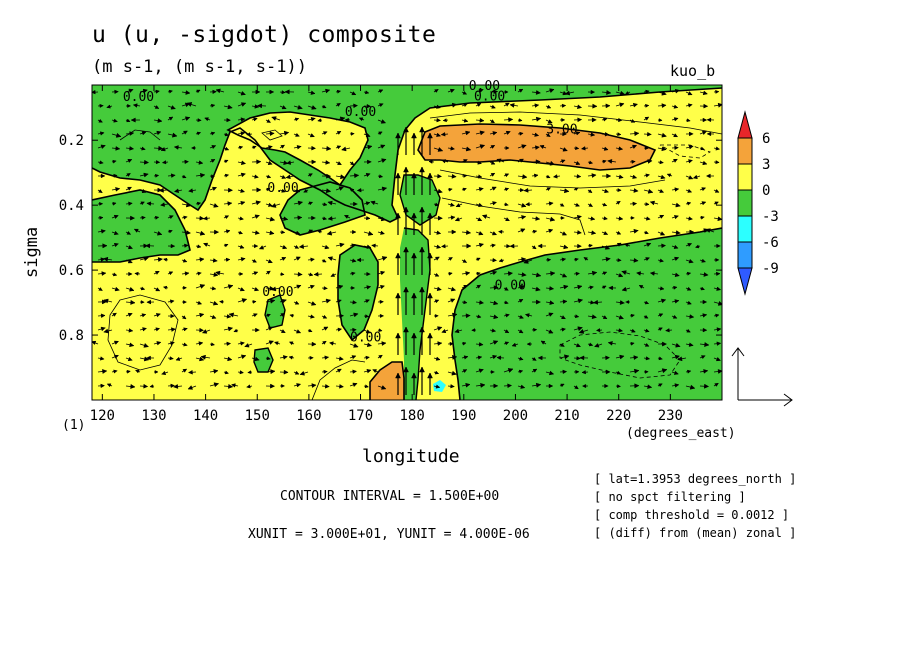  I want to click on colorbar-band, so click(745, 229).